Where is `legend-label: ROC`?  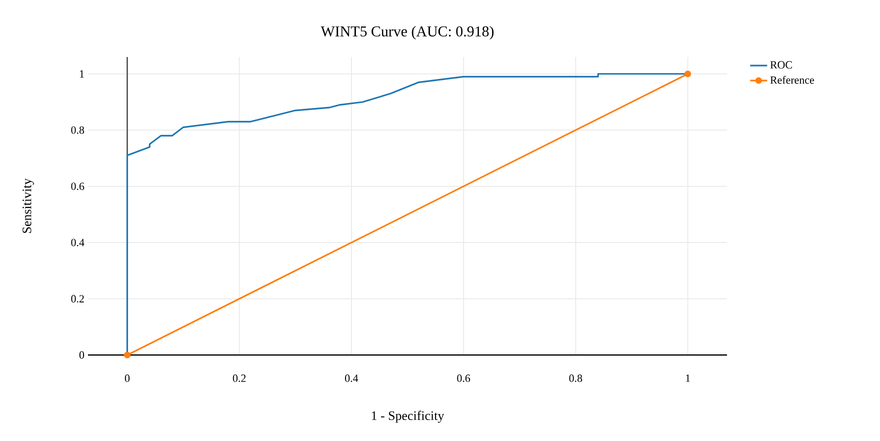
legend-label: ROC is located at coordinates (781, 65).